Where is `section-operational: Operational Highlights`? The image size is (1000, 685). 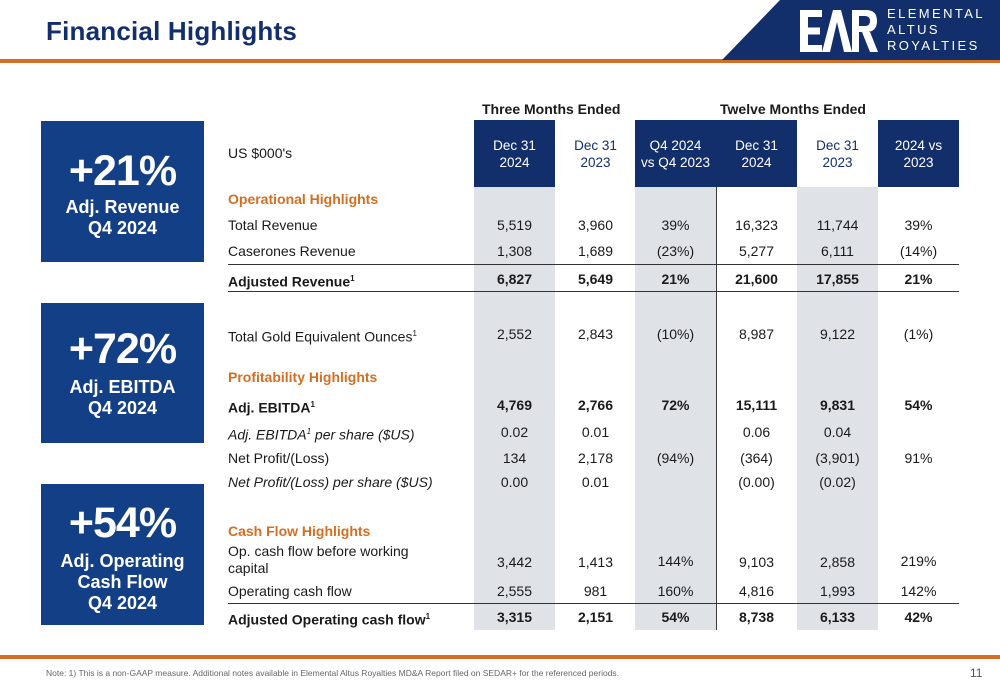
section-operational: Operational Highlights is located at coordinates (303, 199).